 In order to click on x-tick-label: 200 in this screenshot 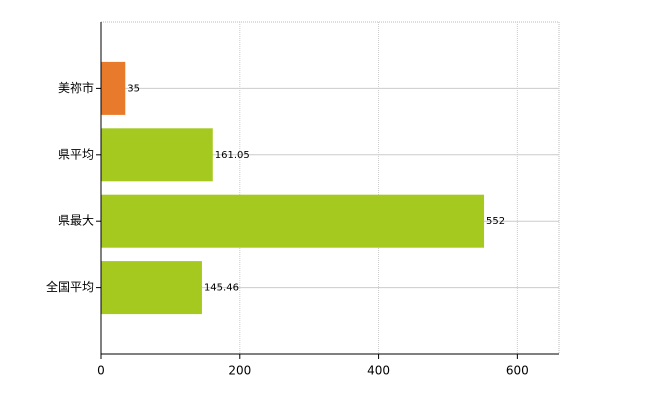, I will do `click(239, 371)`.